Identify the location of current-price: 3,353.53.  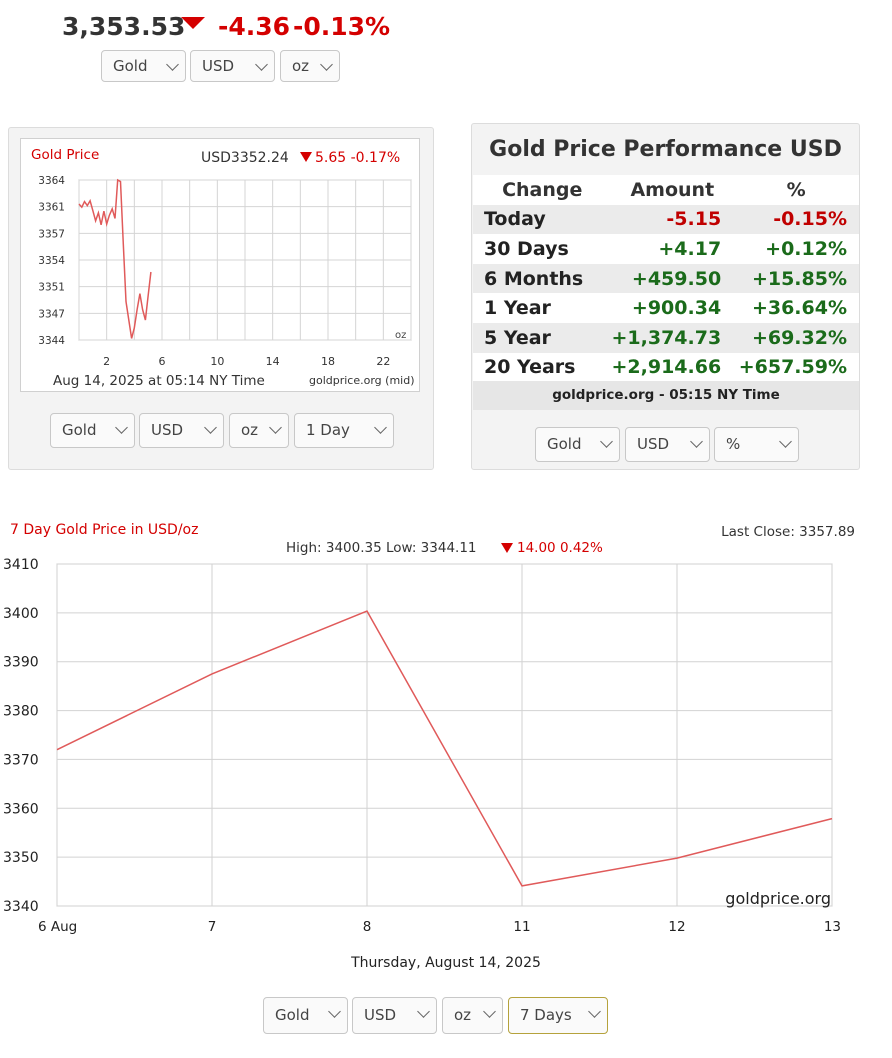
(124, 26).